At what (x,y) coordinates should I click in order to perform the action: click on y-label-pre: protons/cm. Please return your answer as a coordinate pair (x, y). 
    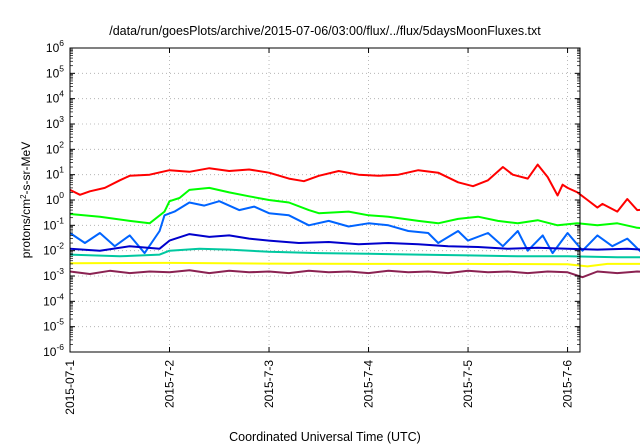
    Looking at the image, I should click on (26, 228).